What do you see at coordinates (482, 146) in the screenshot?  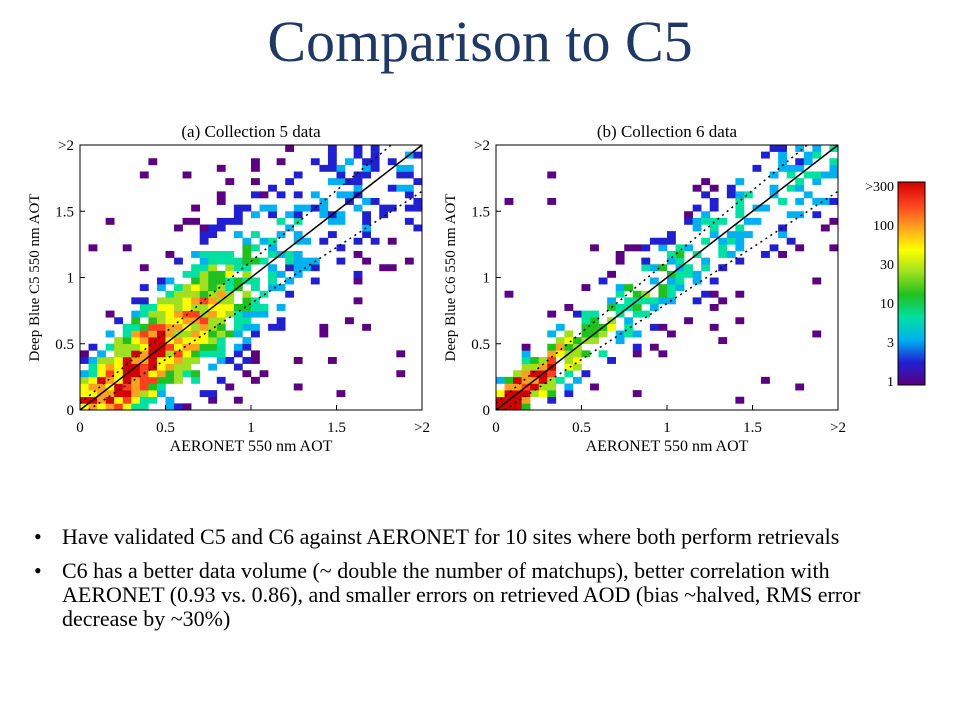 I see `y-tick-label: >2` at bounding box center [482, 146].